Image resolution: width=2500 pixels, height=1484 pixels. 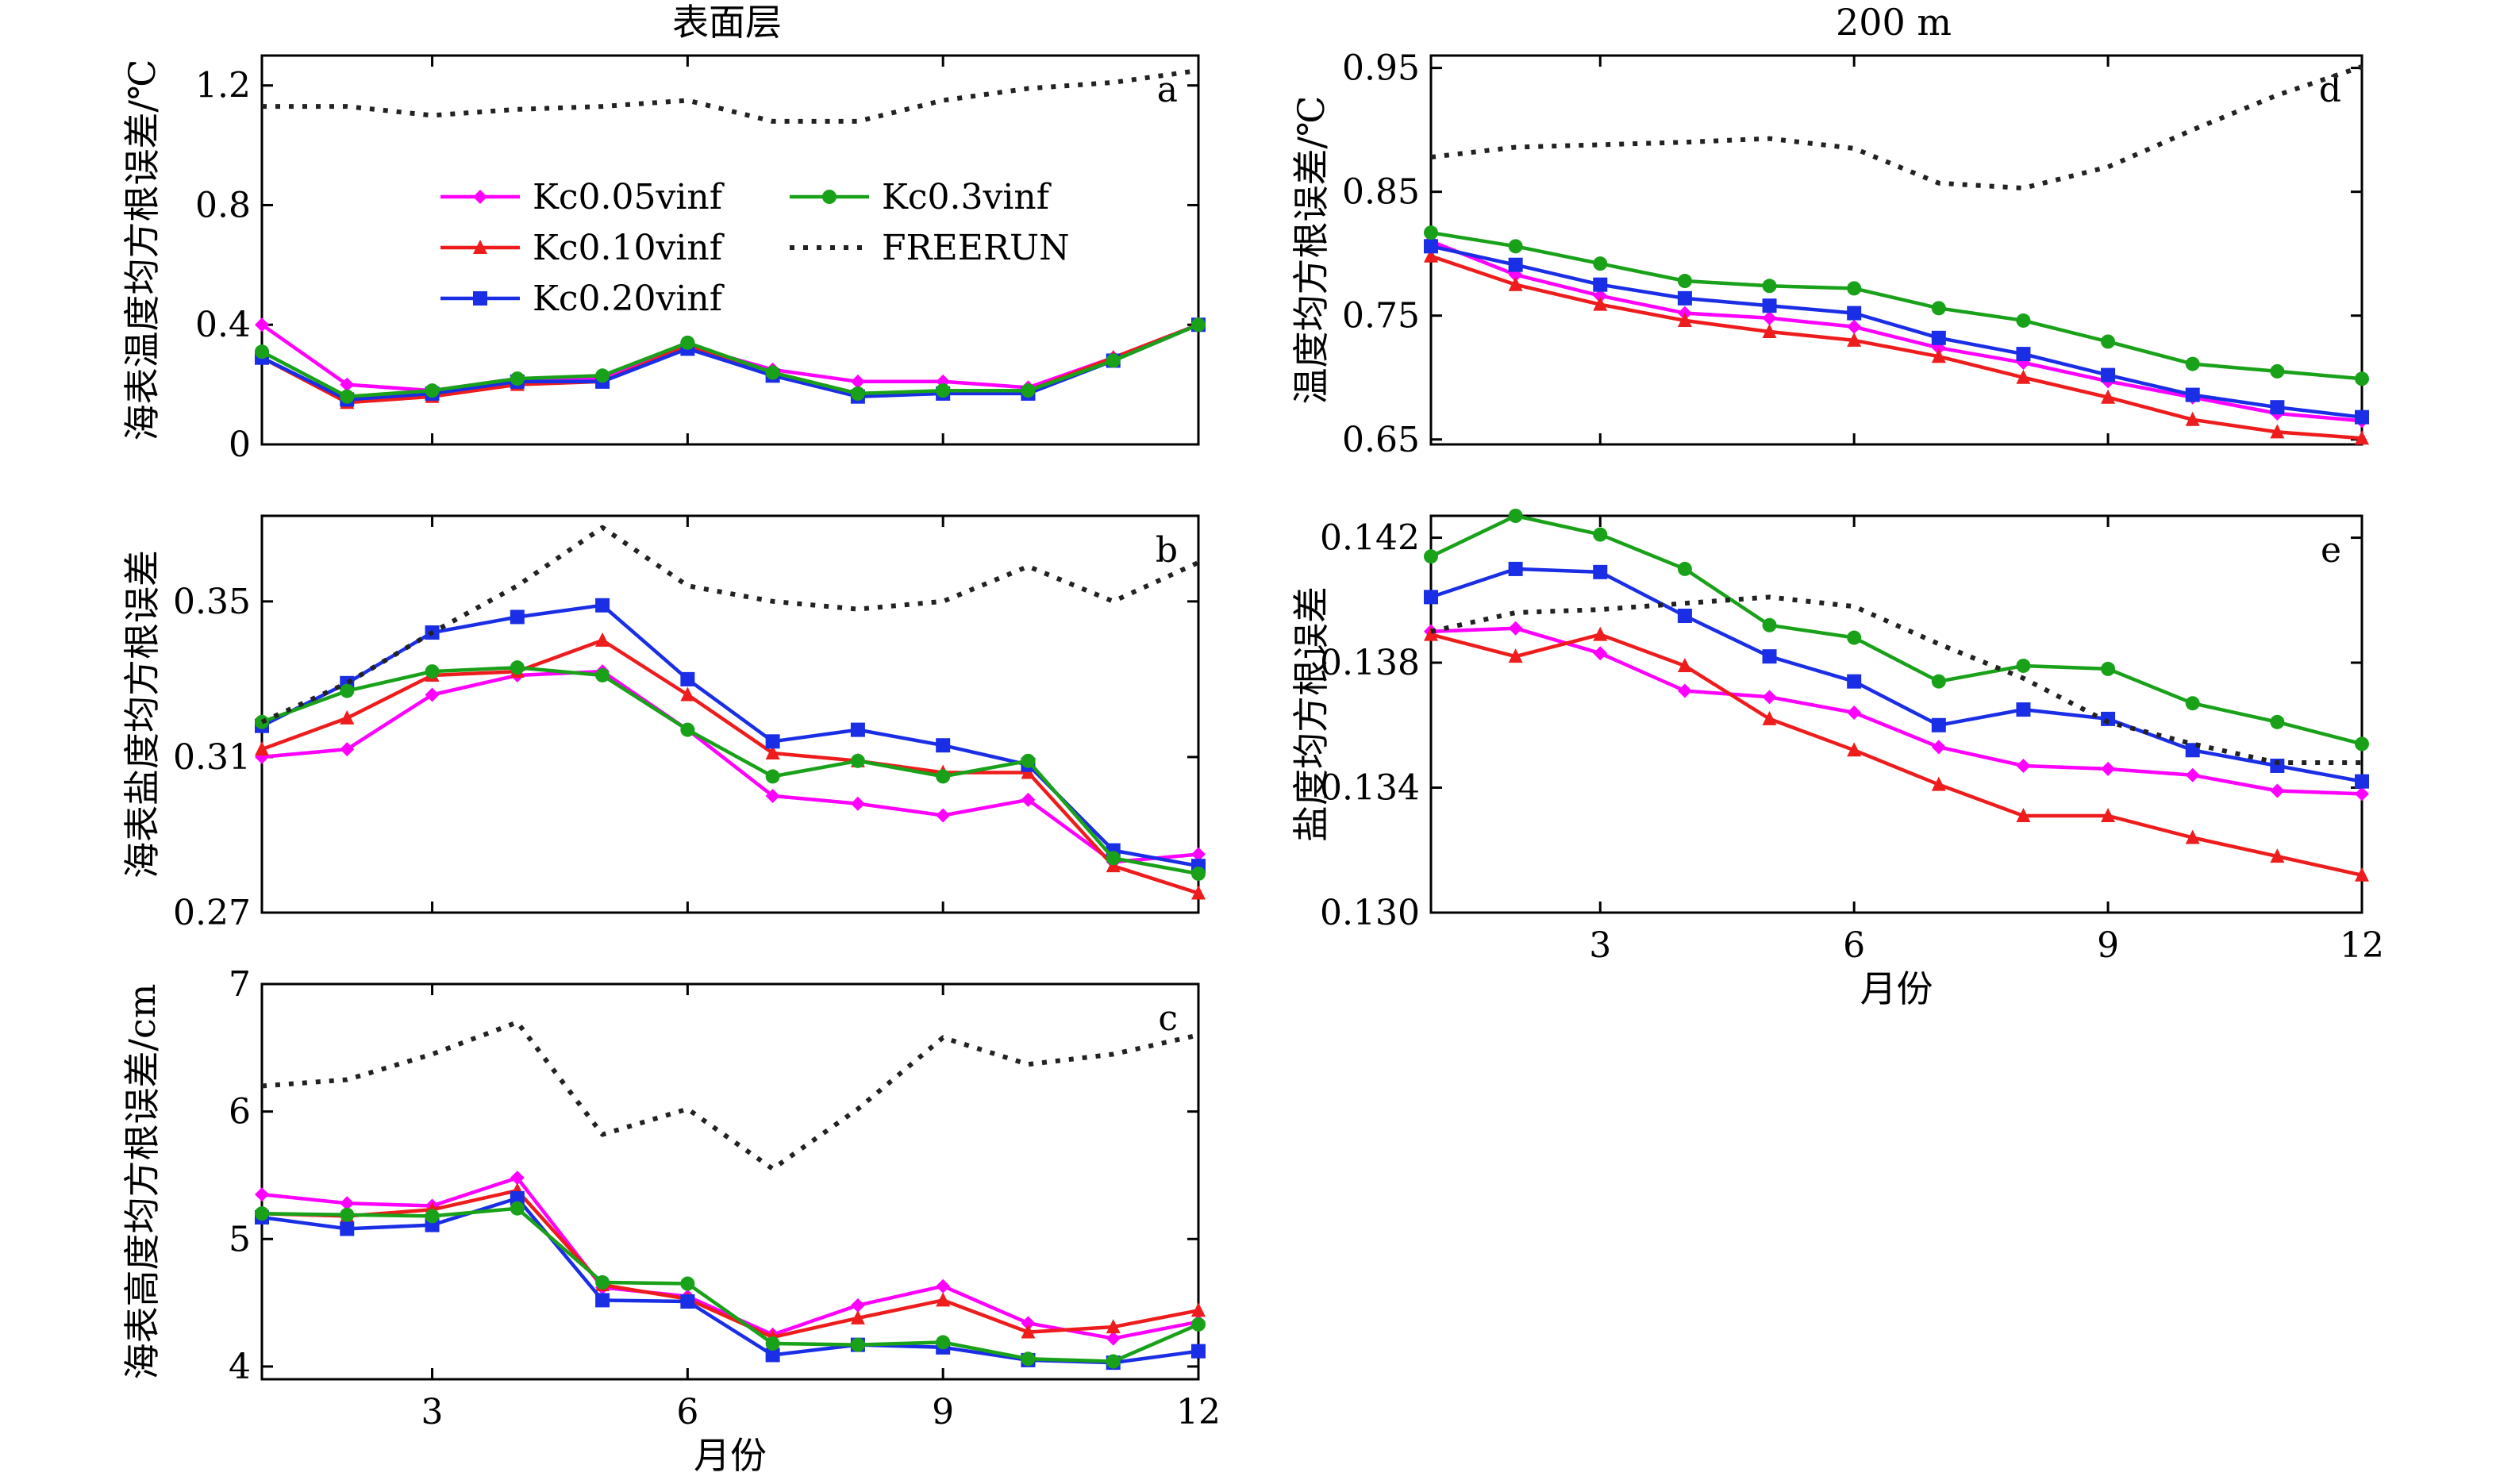 What do you see at coordinates (1896, 988) in the screenshot?
I see `x-axis-label-e: 月份` at bounding box center [1896, 988].